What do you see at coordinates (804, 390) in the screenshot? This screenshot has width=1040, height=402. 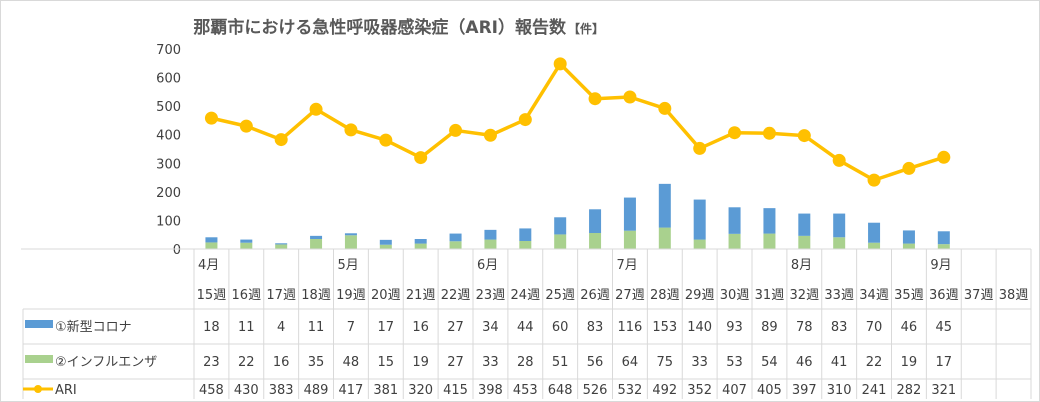 I see `table-cell: 397` at bounding box center [804, 390].